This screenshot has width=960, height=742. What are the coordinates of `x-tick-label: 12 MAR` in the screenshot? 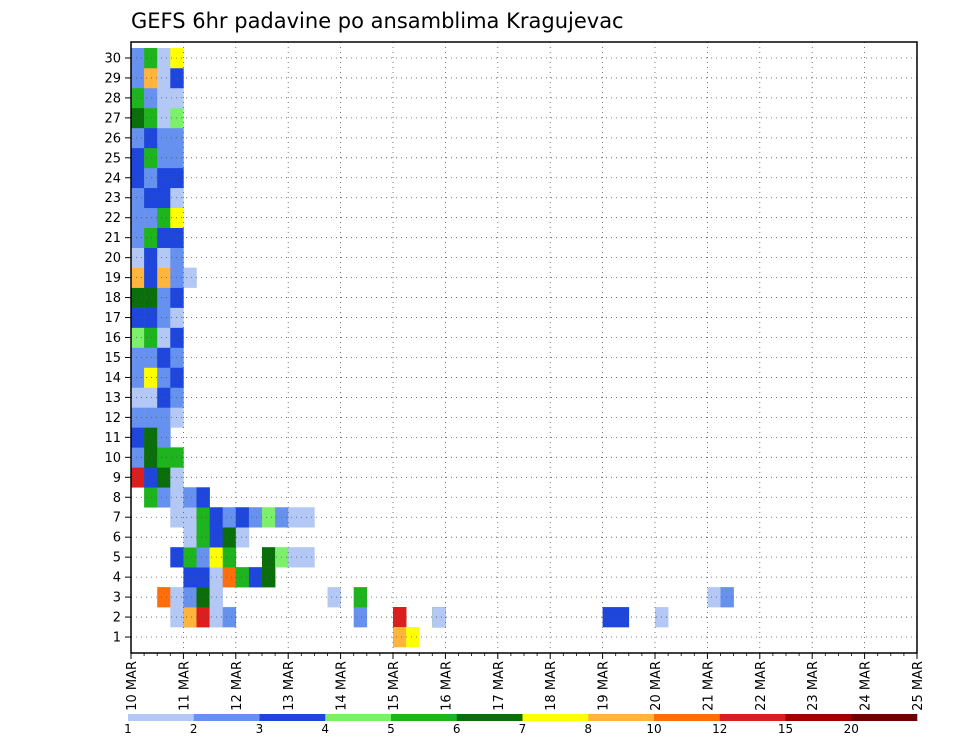 It's located at (237, 686).